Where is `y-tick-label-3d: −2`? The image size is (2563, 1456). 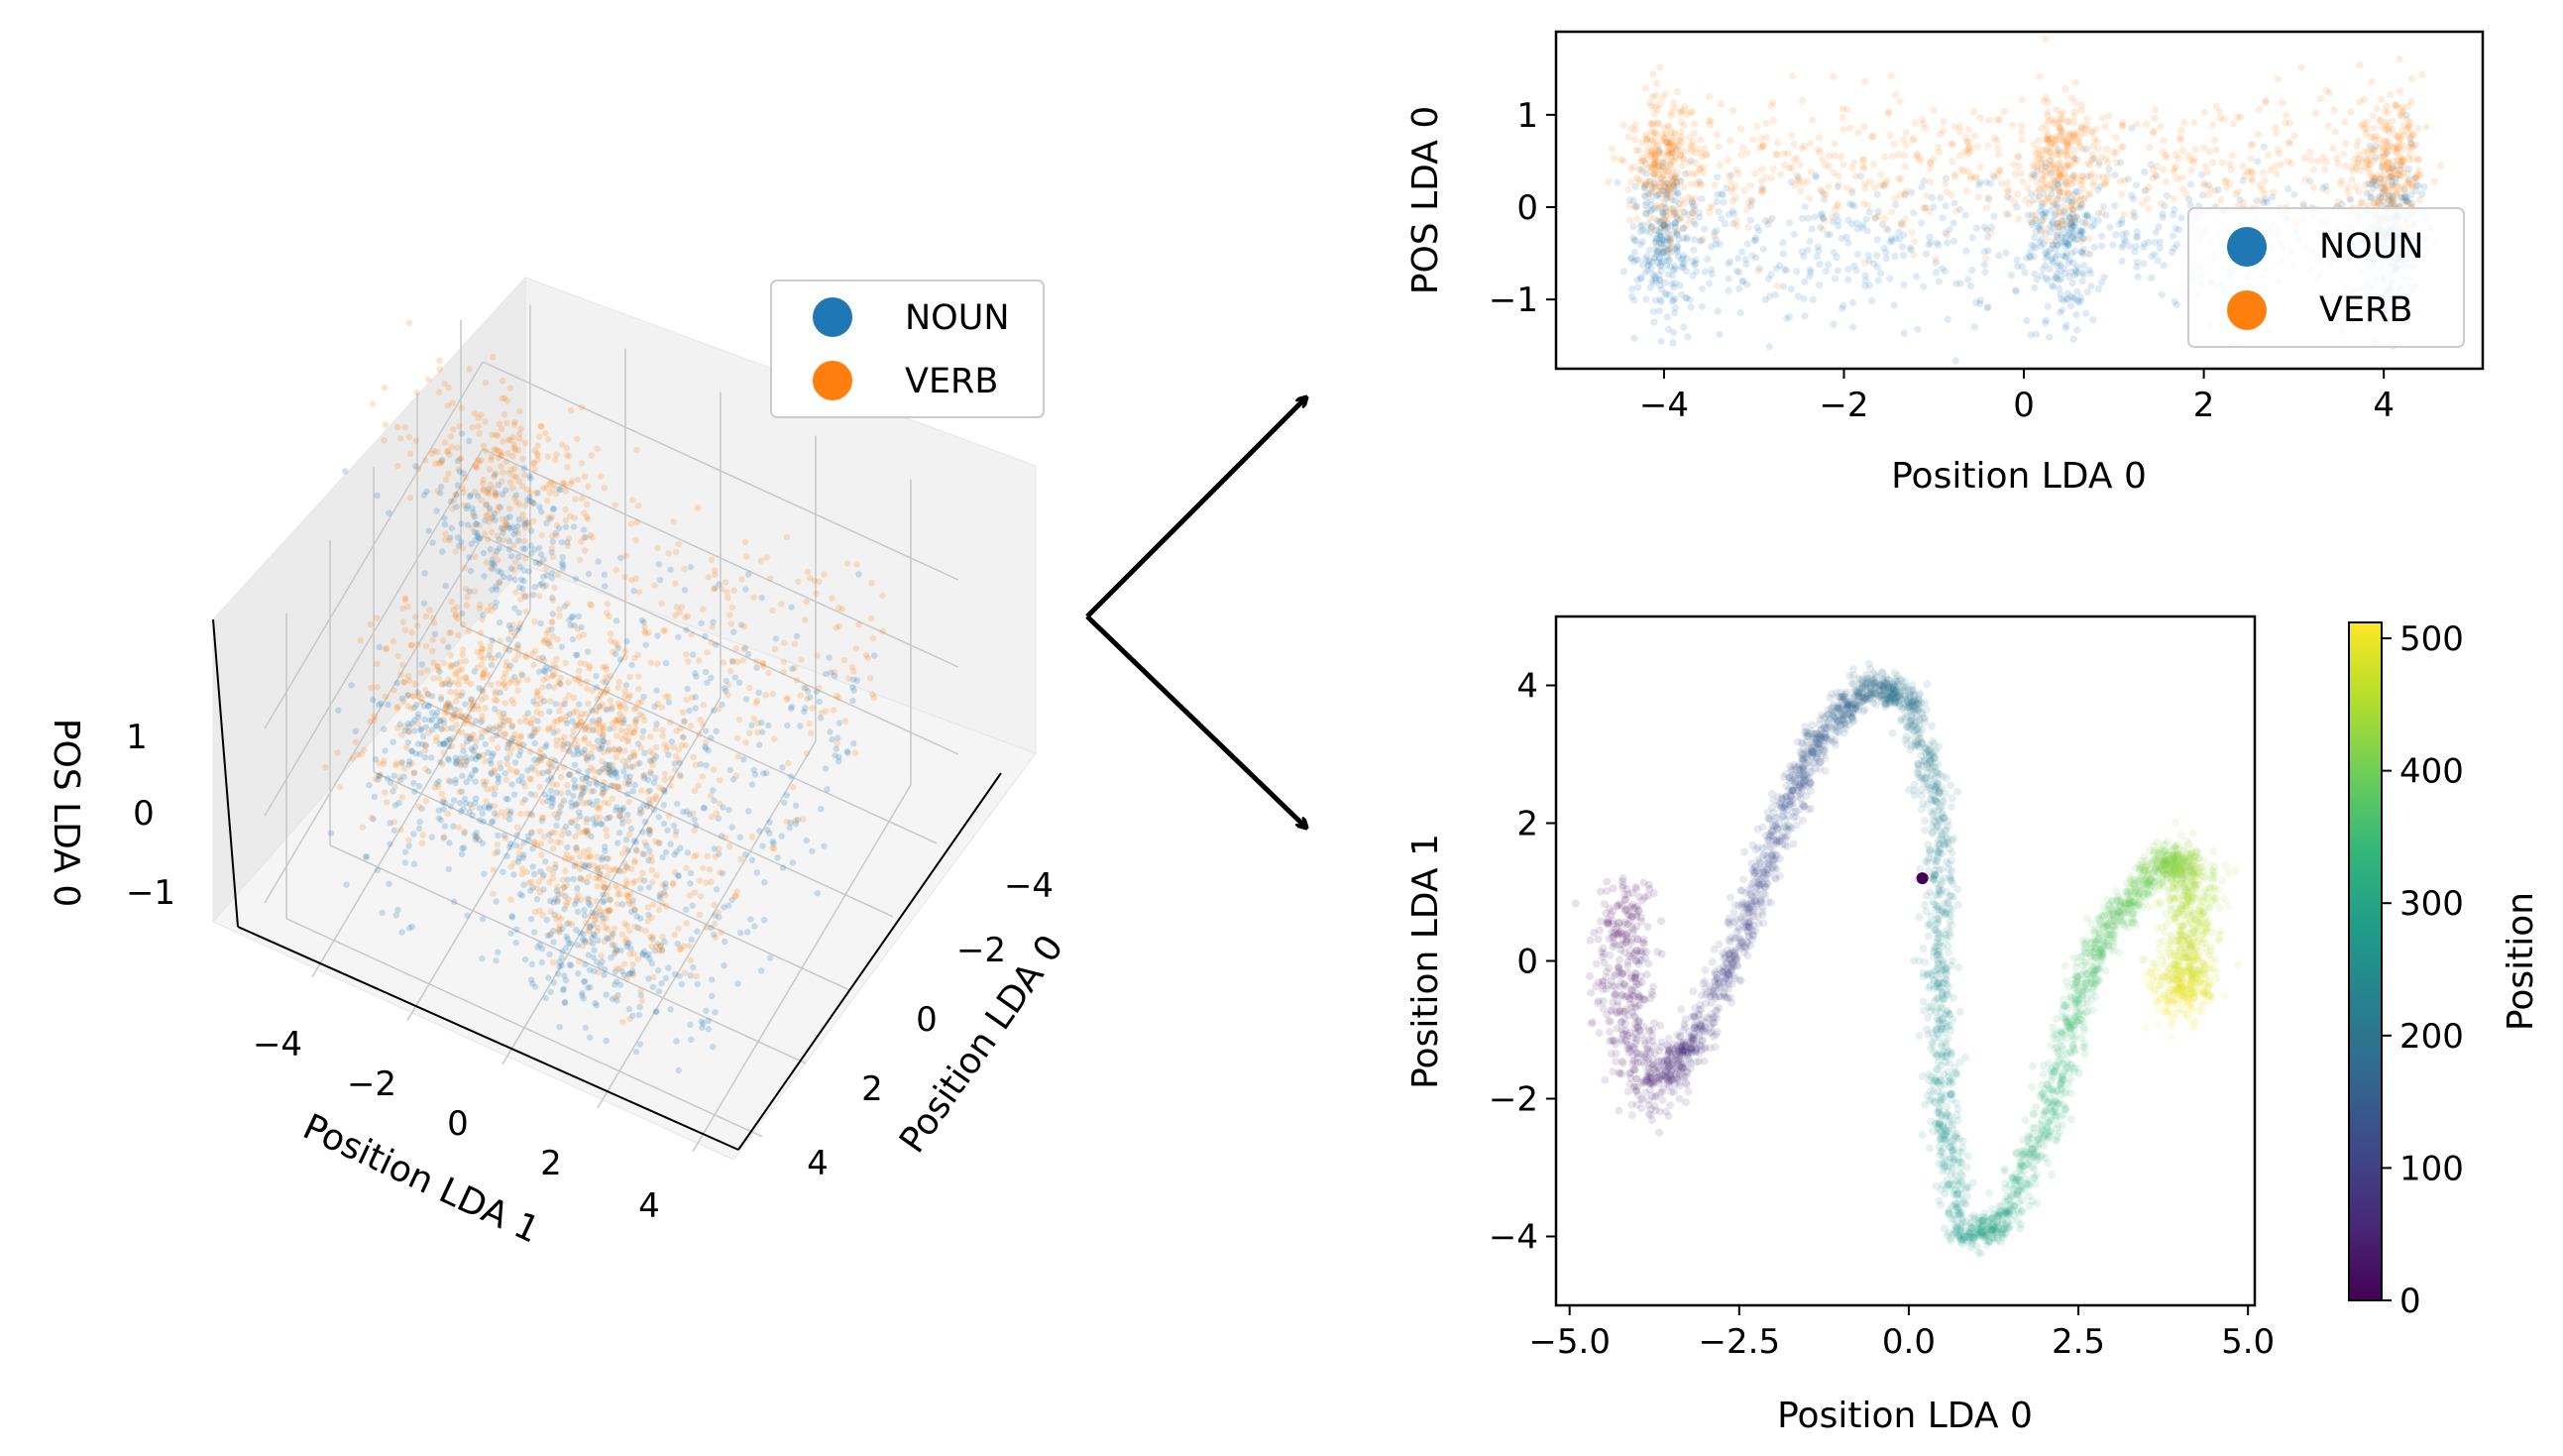 y-tick-label-3d: −2 is located at coordinates (371, 1084).